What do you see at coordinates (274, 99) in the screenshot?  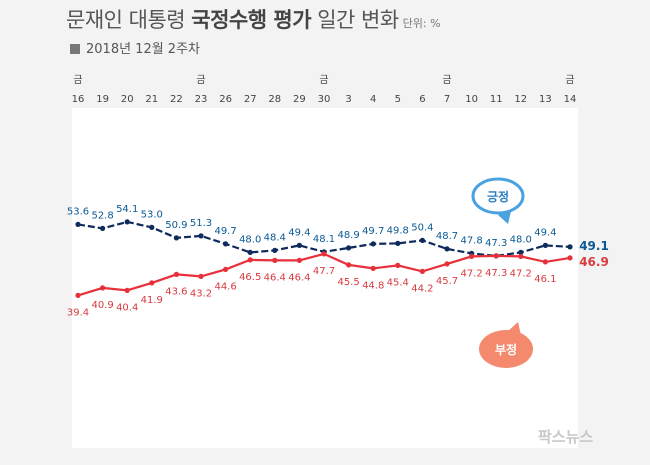 I see `x-tick-label: 28` at bounding box center [274, 99].